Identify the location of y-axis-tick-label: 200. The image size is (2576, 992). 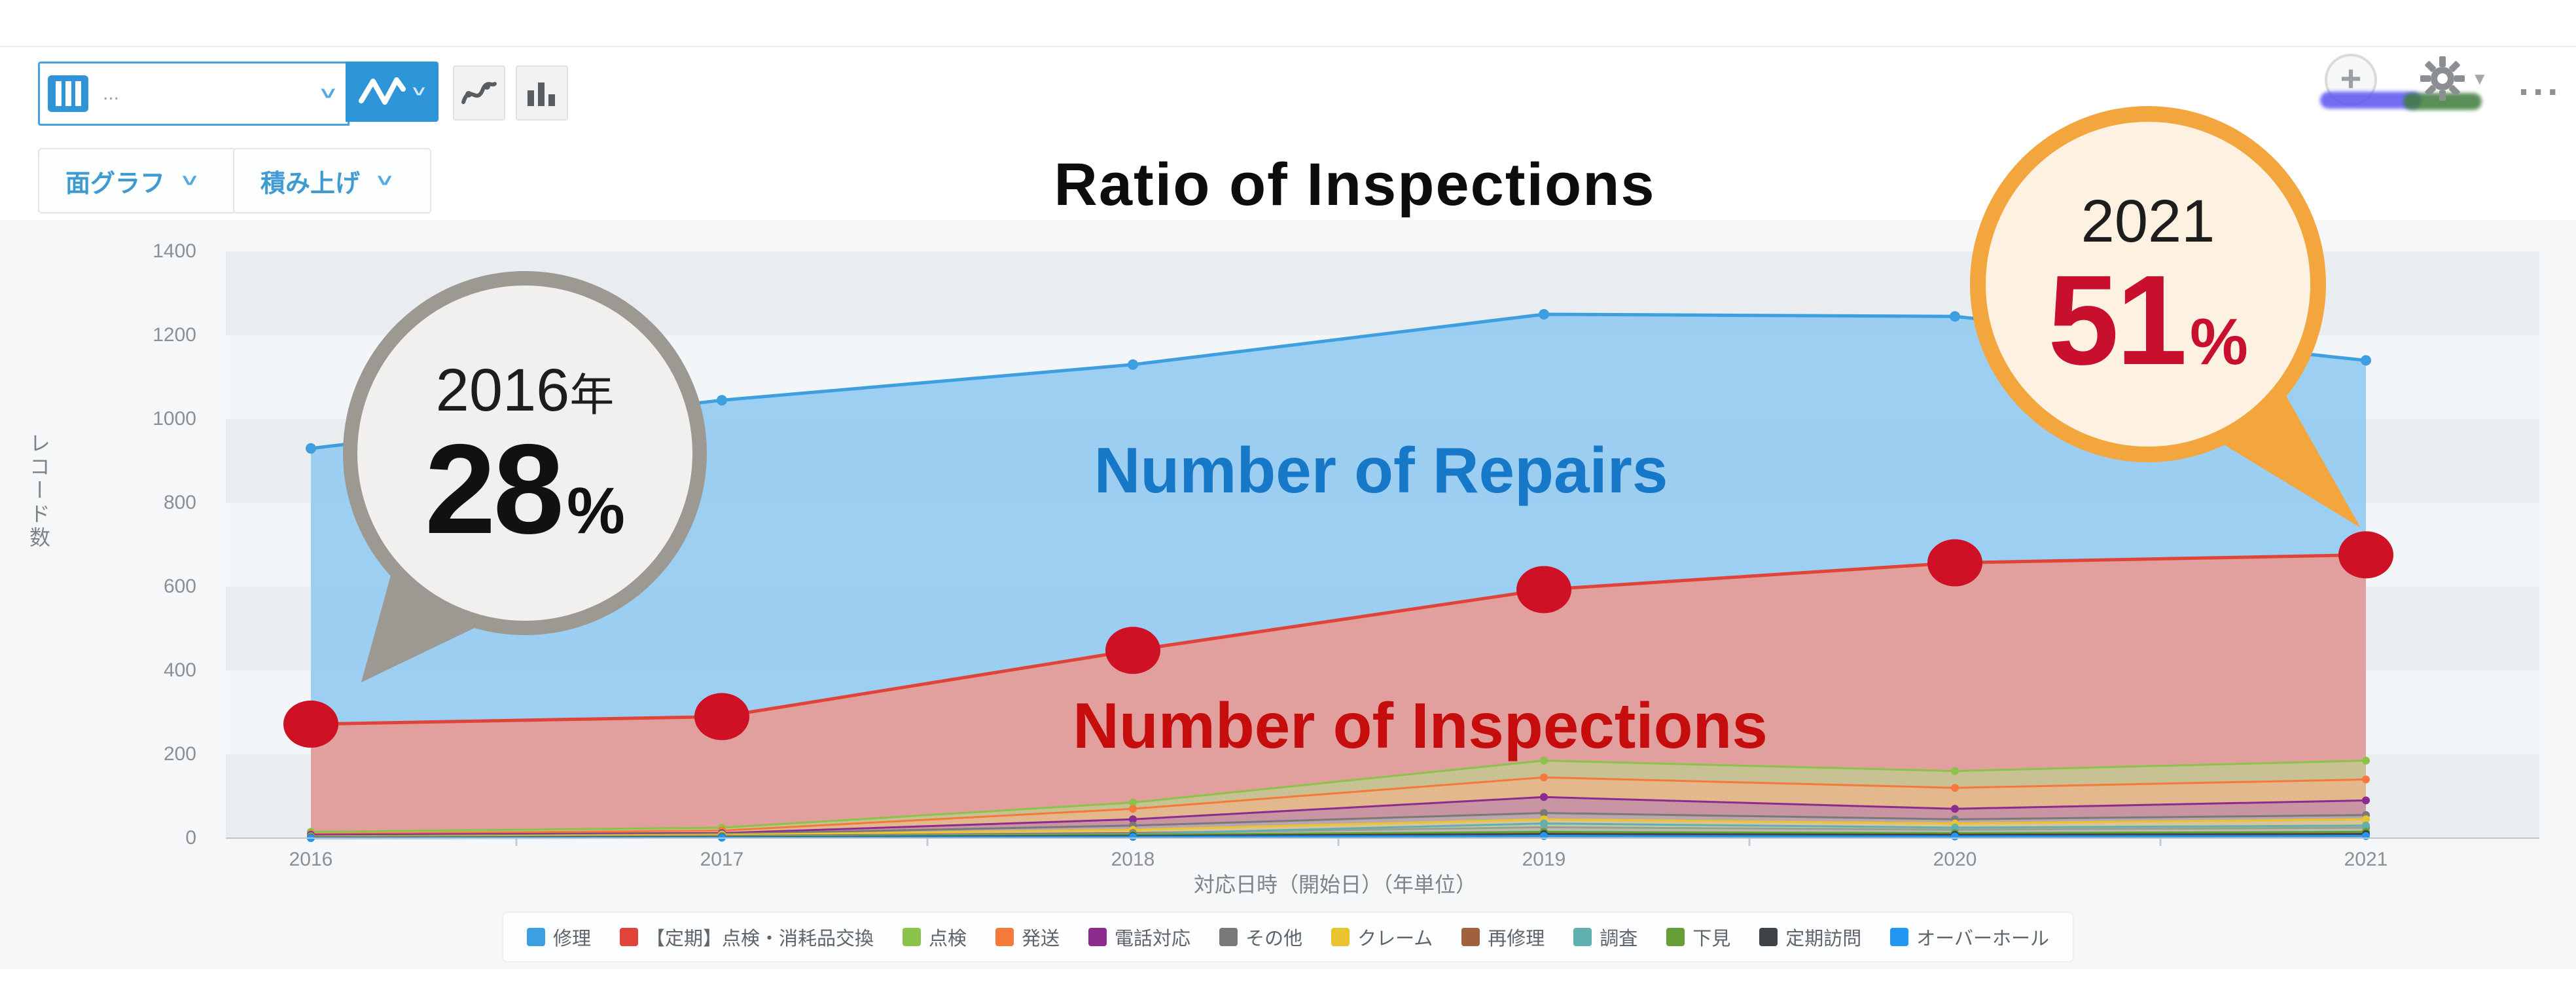
(179, 754).